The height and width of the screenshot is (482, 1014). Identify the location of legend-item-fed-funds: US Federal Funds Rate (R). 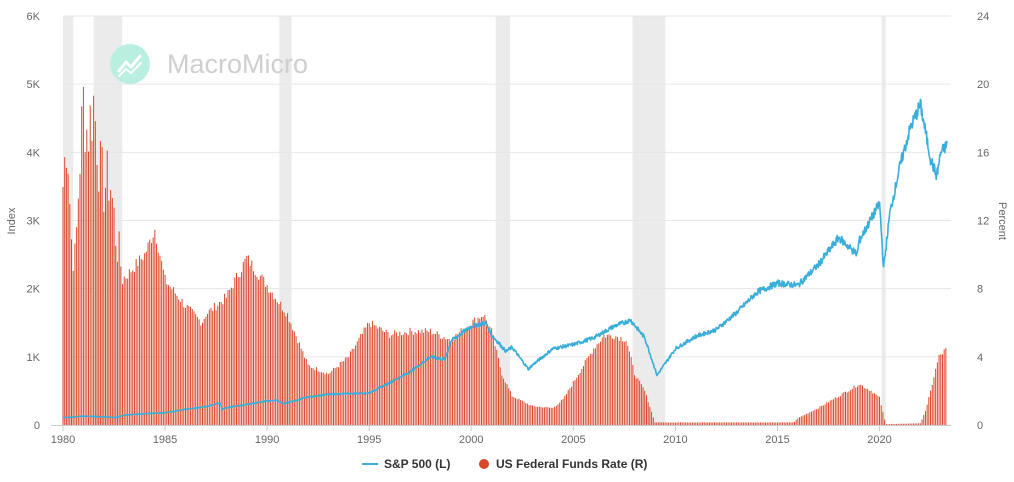
(563, 464).